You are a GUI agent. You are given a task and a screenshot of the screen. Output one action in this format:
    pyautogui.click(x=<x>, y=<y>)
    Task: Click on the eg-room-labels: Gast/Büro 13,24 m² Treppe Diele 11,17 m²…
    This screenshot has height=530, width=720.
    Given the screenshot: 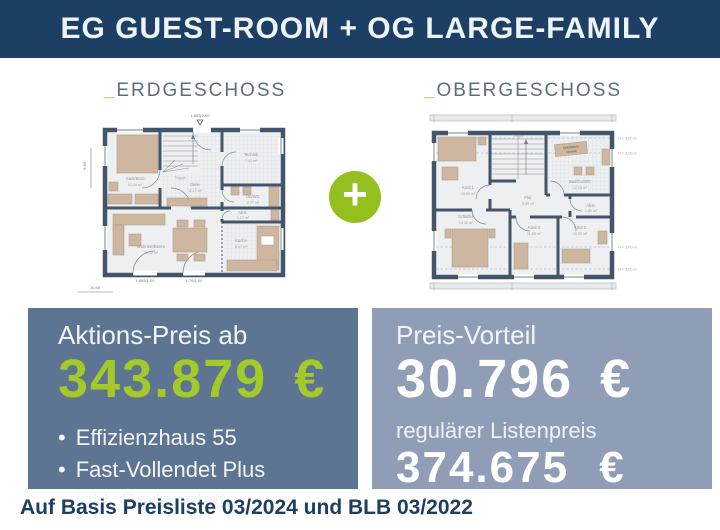 What is the action you would take?
    pyautogui.click(x=193, y=203)
    